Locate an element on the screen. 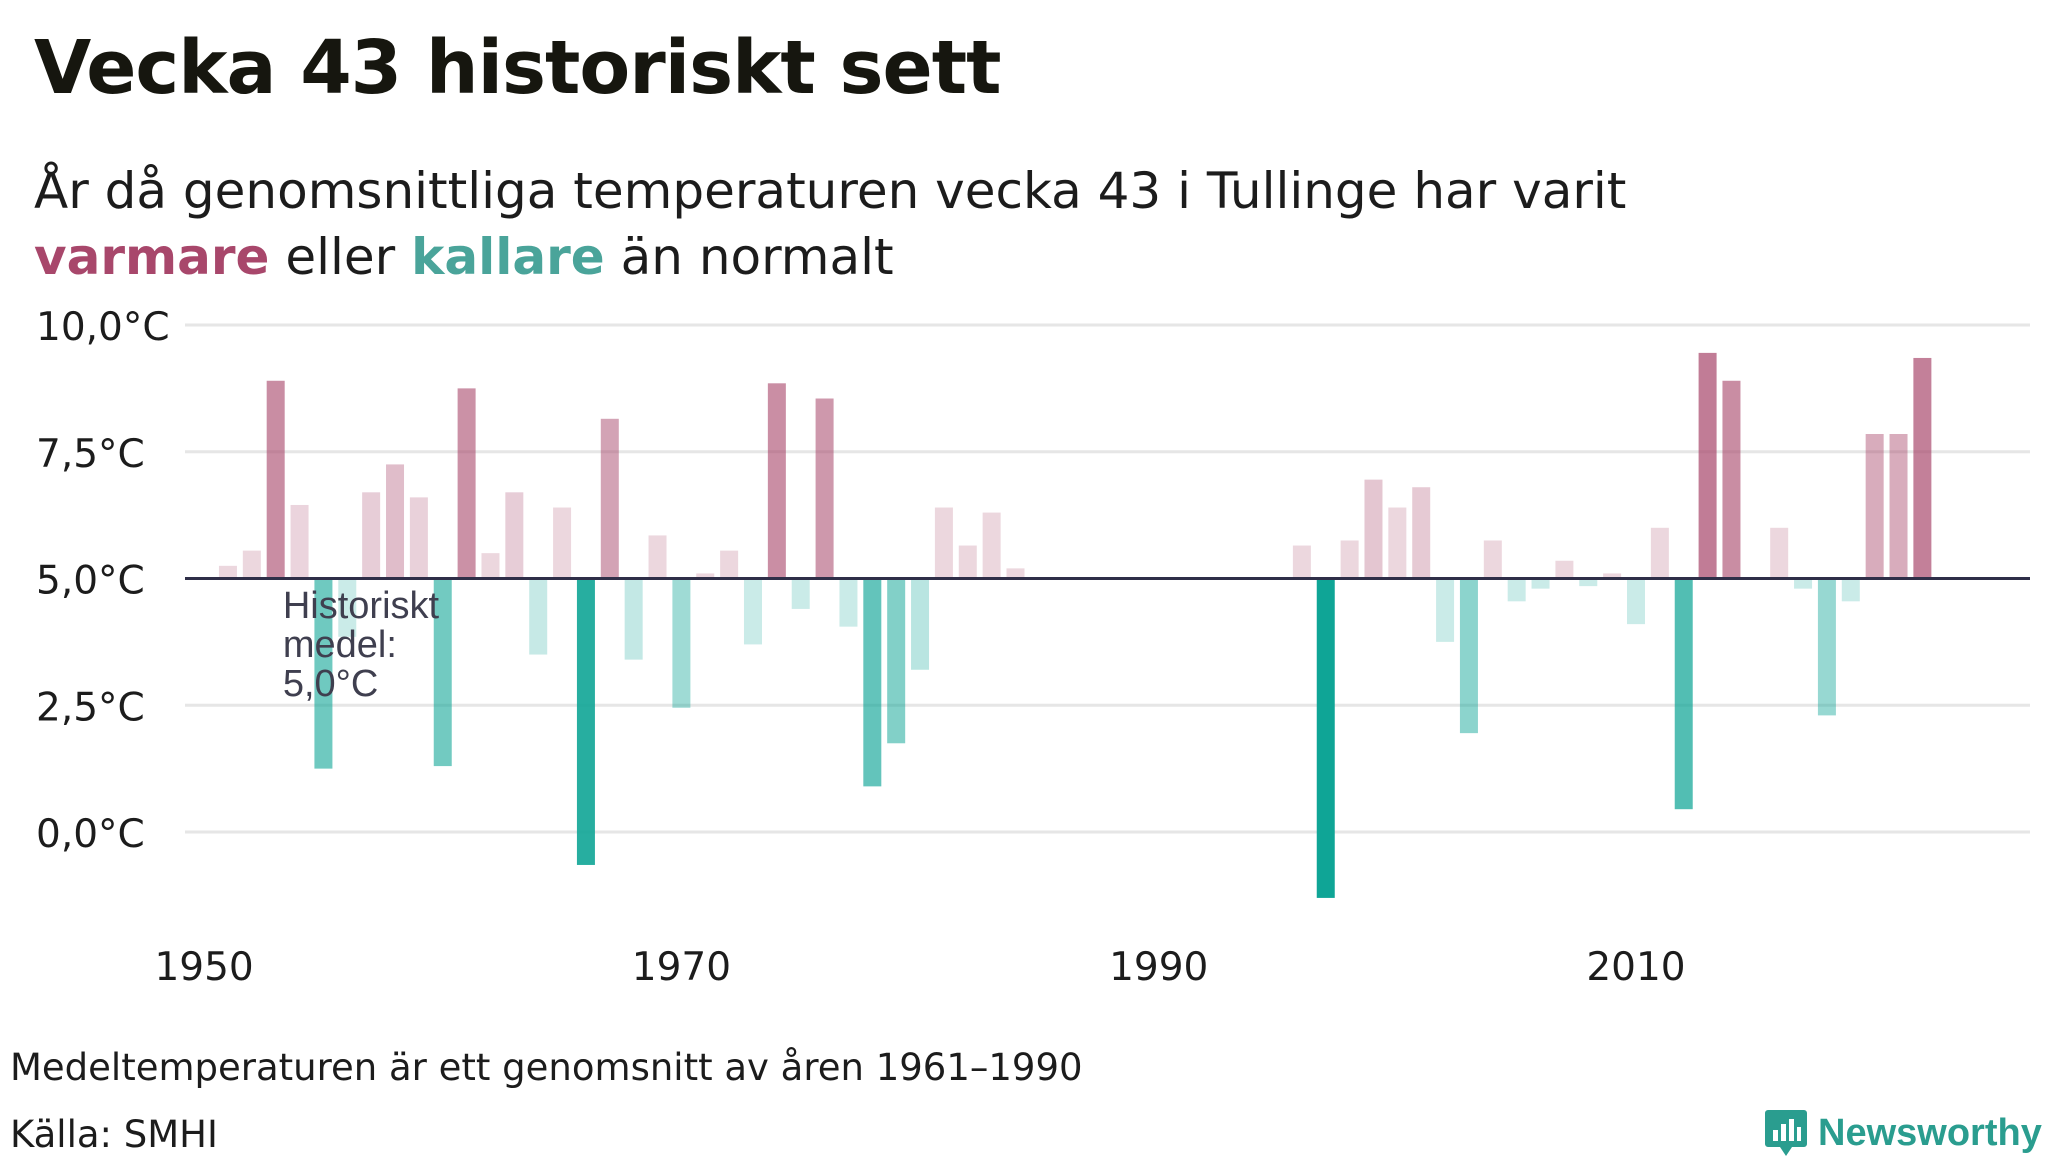 The width and height of the screenshot is (2048, 1160). subtitle-warm-label: varmare is located at coordinates (152, 257).